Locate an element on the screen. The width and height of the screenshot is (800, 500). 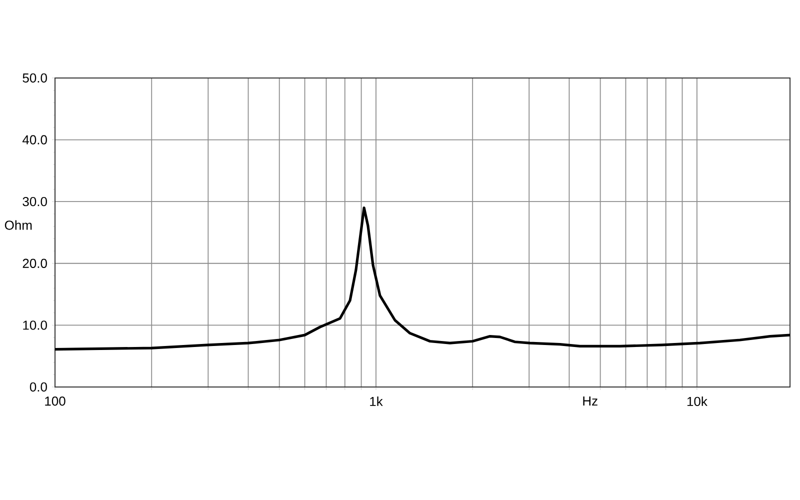
x-tick-label: 100 is located at coordinates (55, 401).